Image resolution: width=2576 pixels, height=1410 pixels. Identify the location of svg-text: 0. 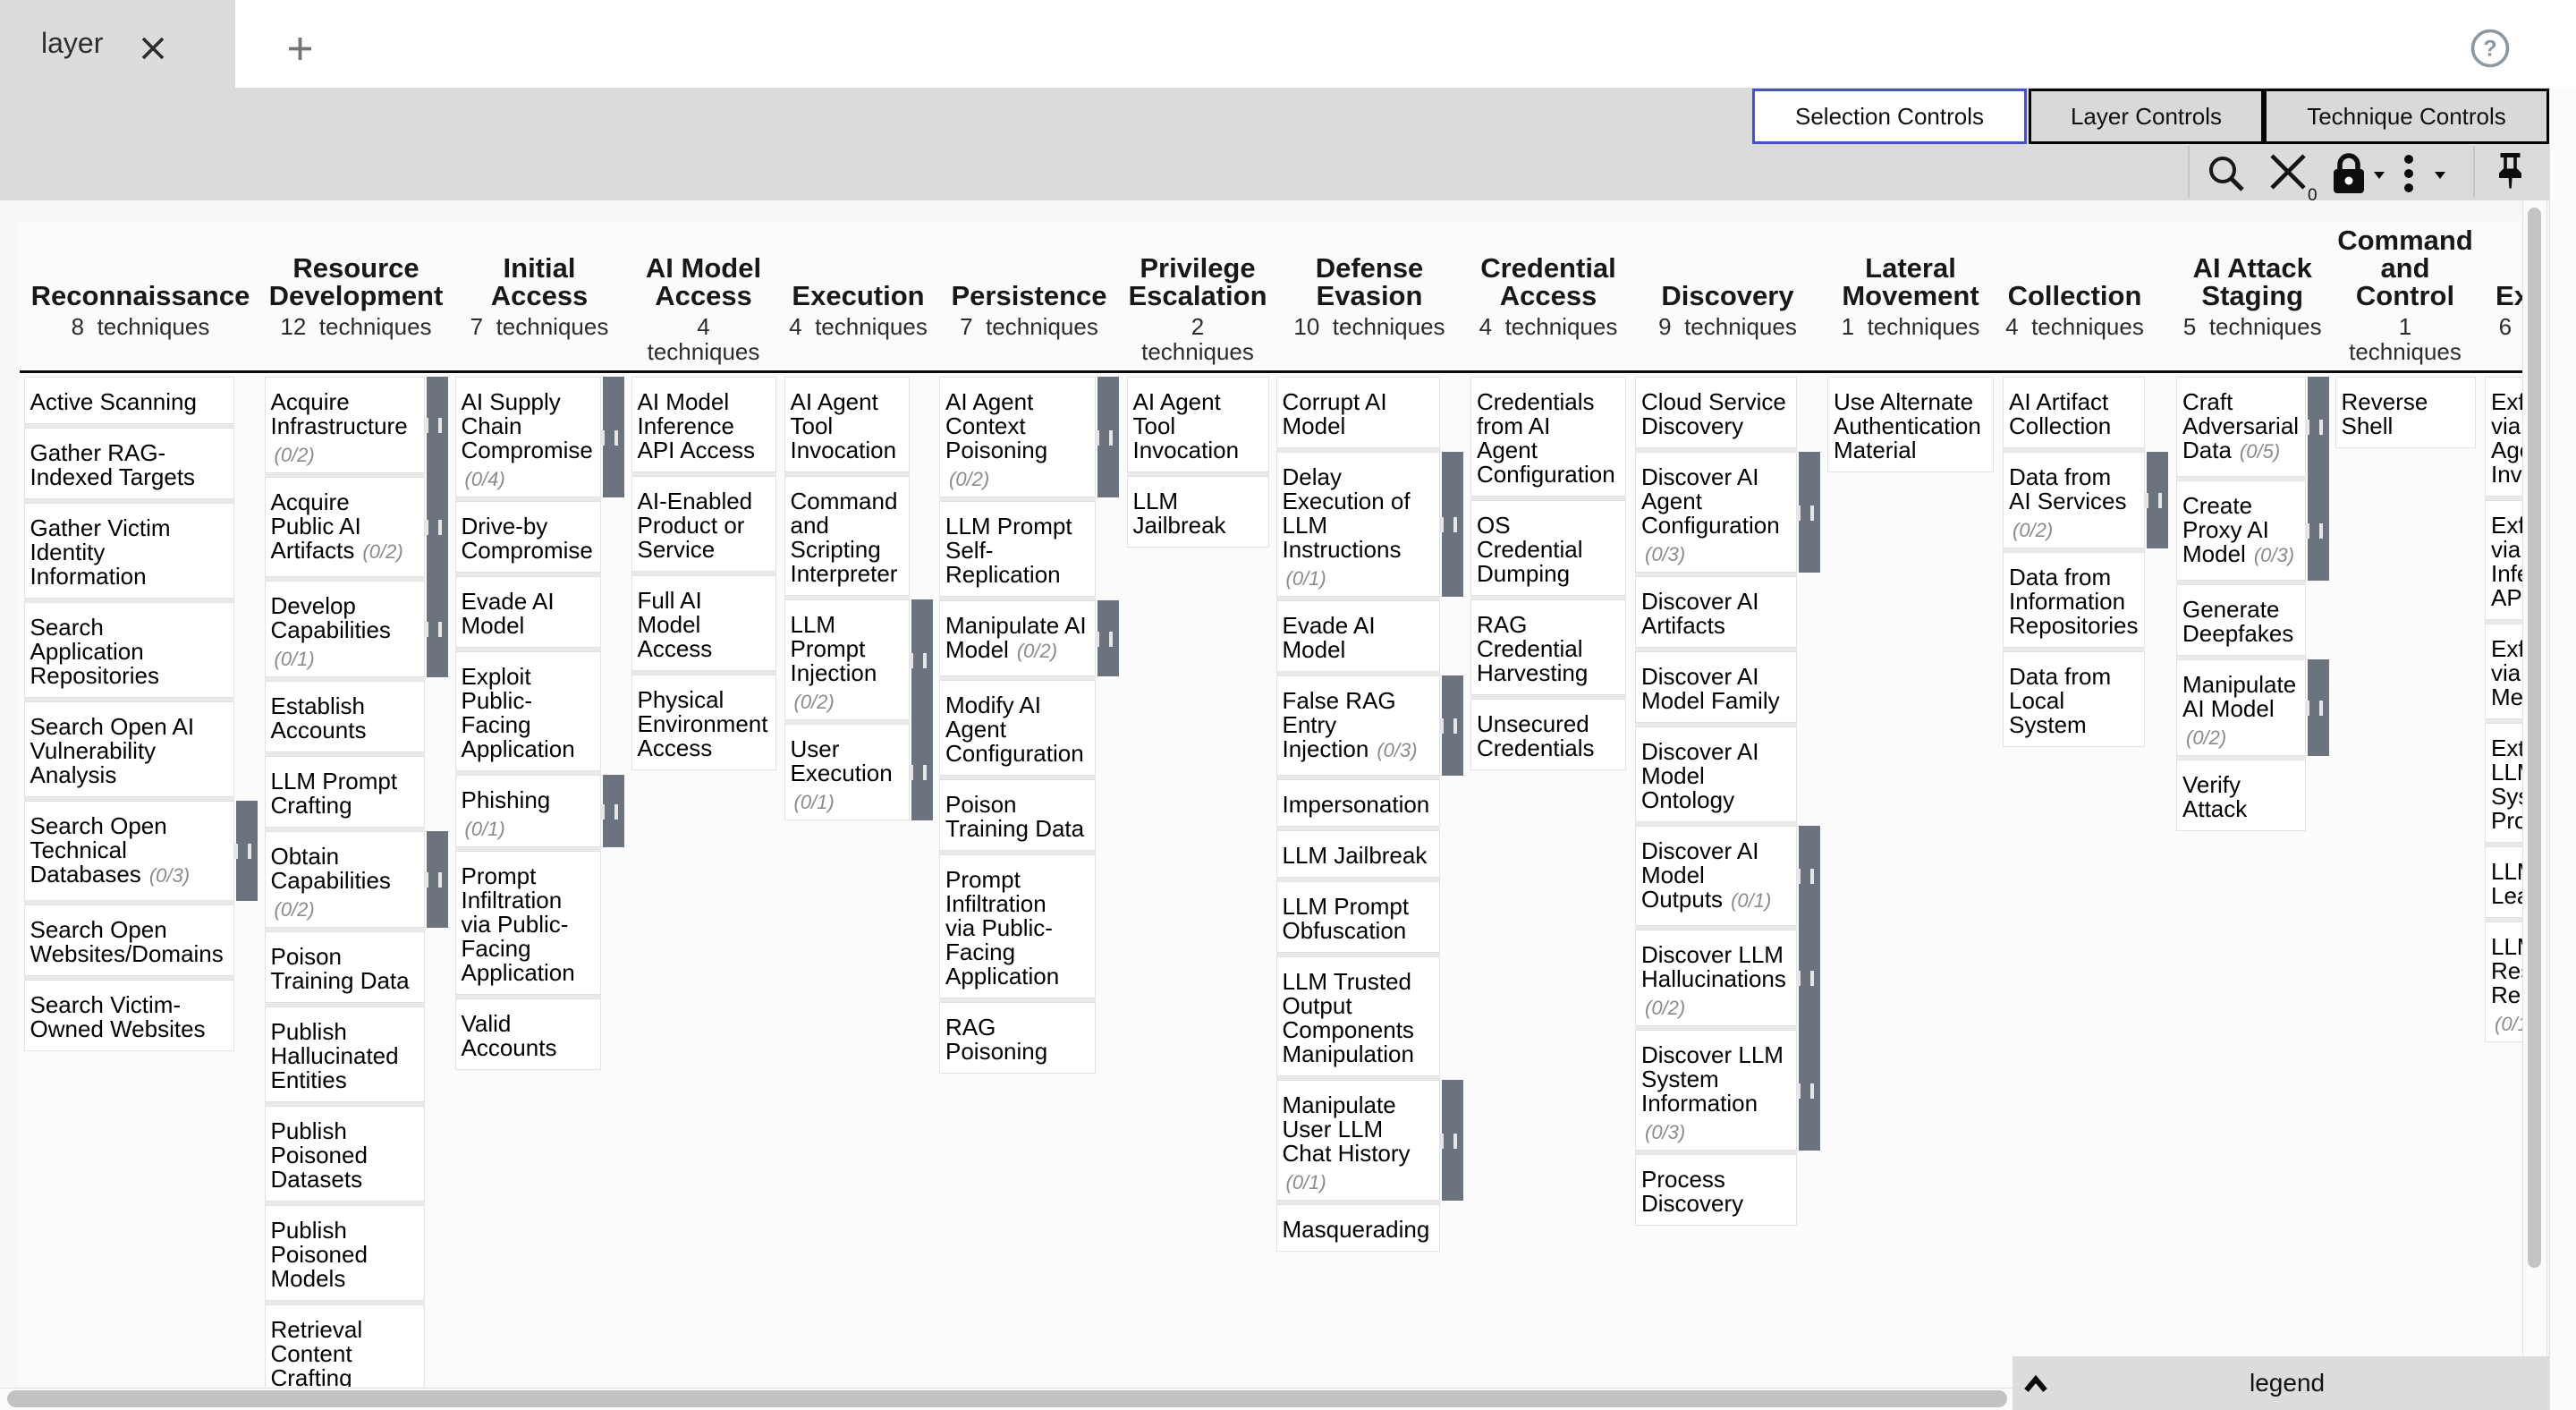
(2313, 195).